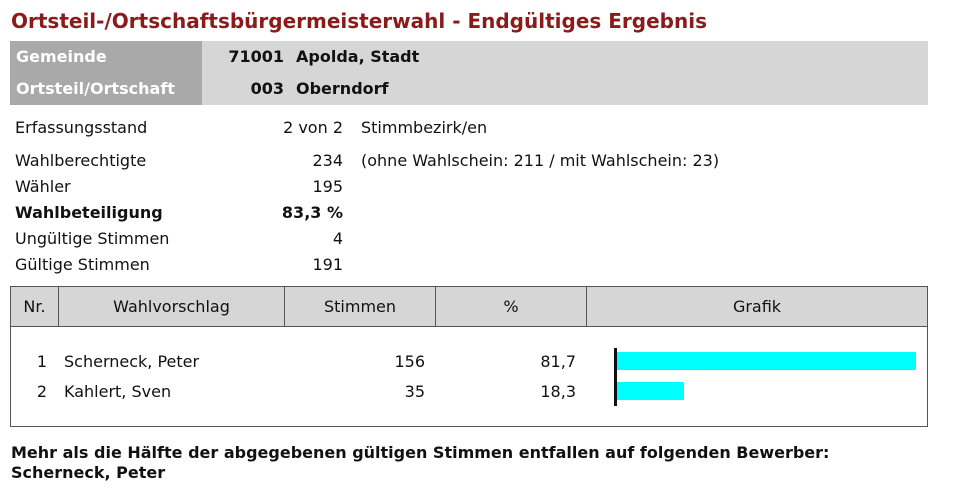  Describe the element at coordinates (327, 186) in the screenshot. I see `stat-value: 195` at that location.